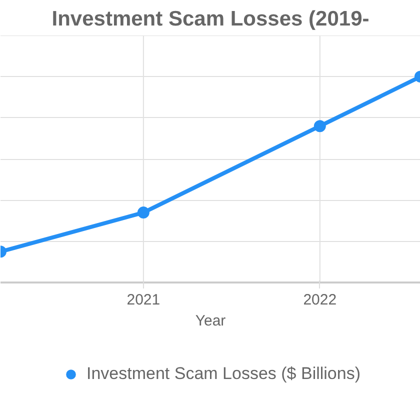 The width and height of the screenshot is (420, 420). Describe the element at coordinates (211, 19) in the screenshot. I see `chart-title: Investment Scam Losses (2019-` at that location.